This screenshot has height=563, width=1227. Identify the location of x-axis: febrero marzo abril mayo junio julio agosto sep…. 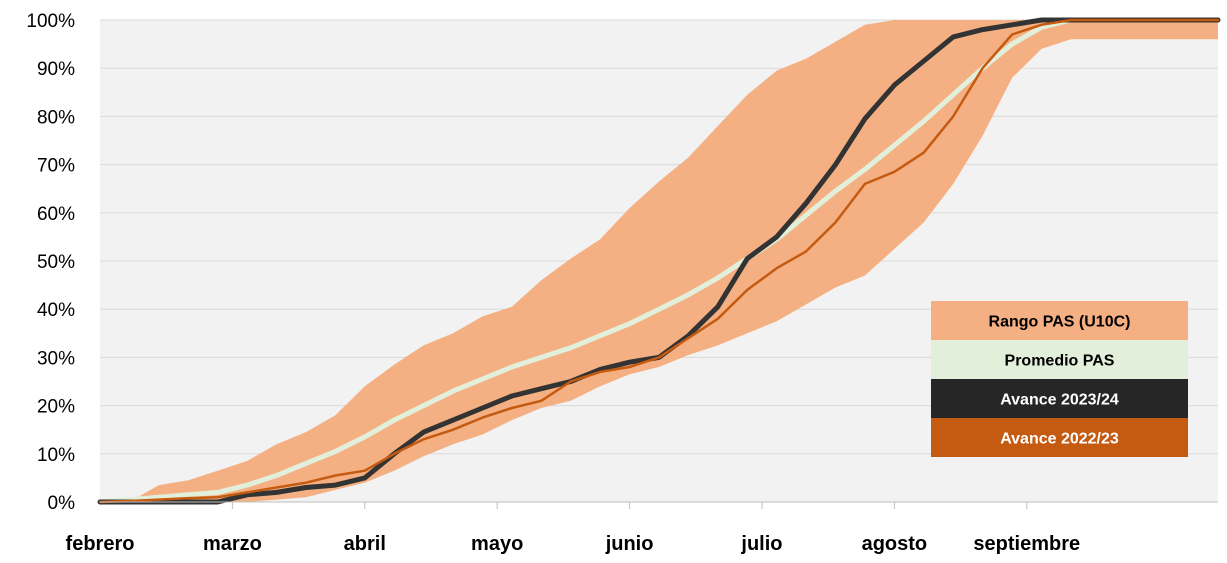
(642, 528).